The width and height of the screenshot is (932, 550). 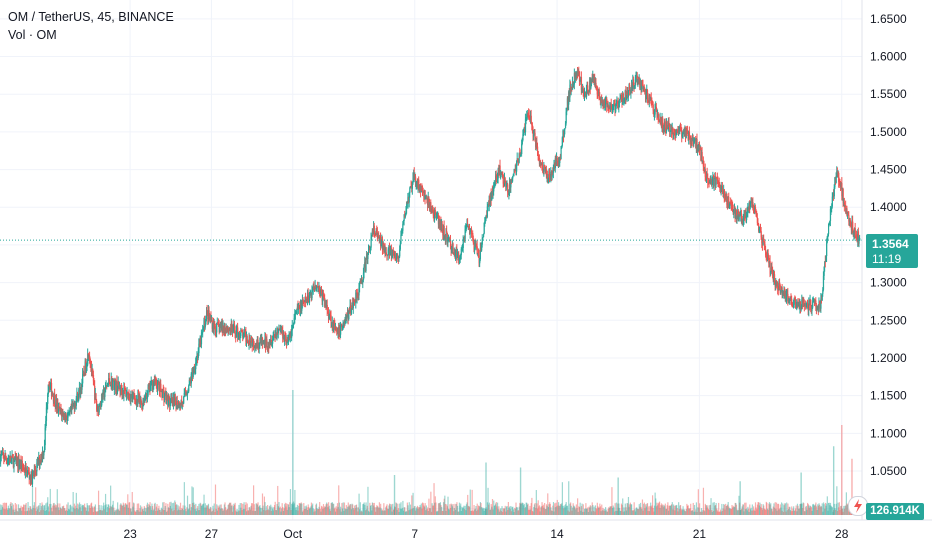 I want to click on volume-legend: Vol · OM, so click(x=32, y=35).